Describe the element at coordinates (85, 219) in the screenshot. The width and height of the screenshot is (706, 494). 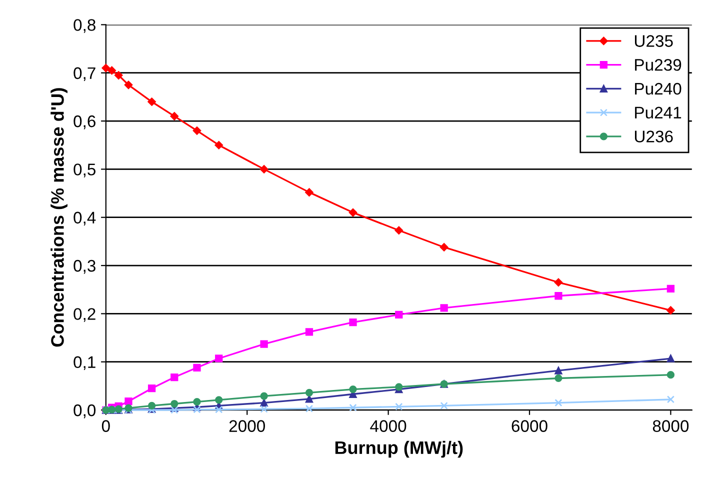
I see `y-tick-label: 0,4` at that location.